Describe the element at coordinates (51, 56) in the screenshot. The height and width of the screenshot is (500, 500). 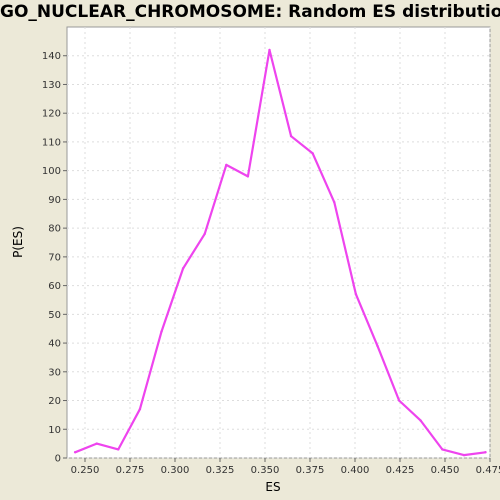
I see `y-tick-label: 140` at that location.